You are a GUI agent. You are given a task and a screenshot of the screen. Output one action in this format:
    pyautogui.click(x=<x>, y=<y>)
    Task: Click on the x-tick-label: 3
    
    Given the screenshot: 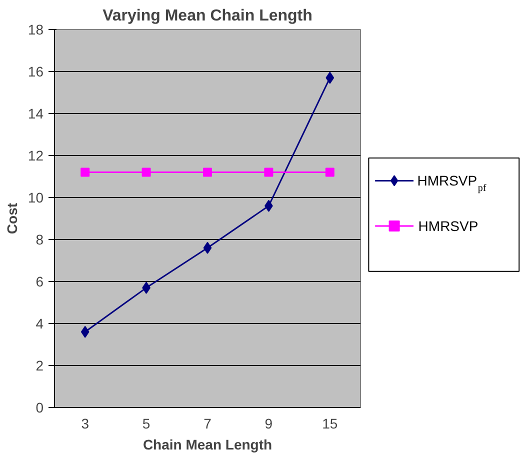 What is the action you would take?
    pyautogui.click(x=85, y=424)
    